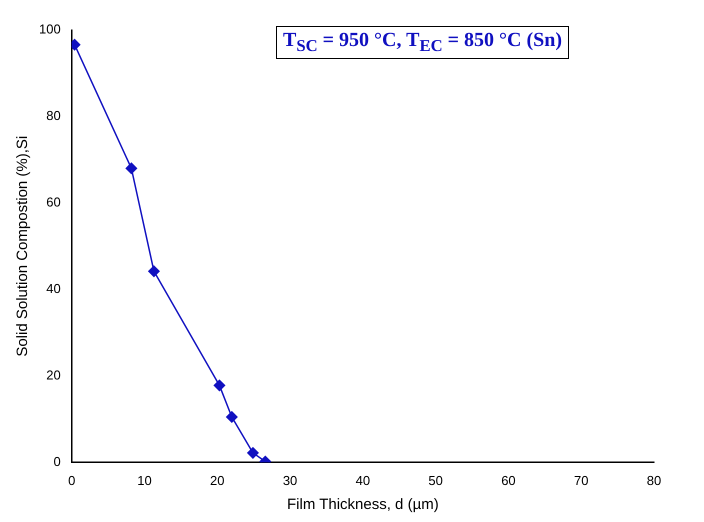 The height and width of the screenshot is (522, 704). I want to click on y-axis-title: Solid Solution Compostion (%),Si, so click(23, 246).